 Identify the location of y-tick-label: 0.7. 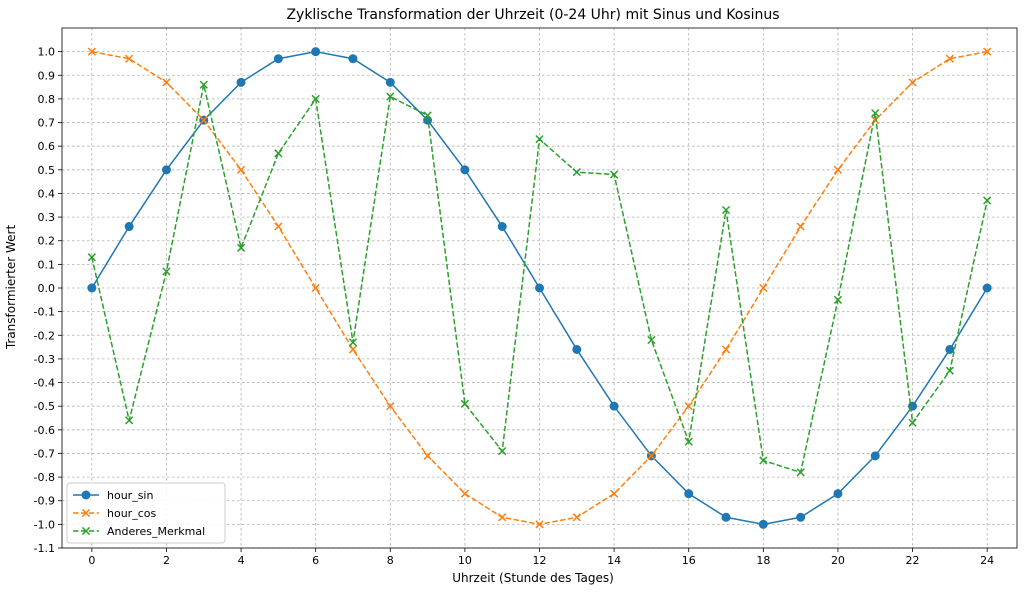
(47, 123).